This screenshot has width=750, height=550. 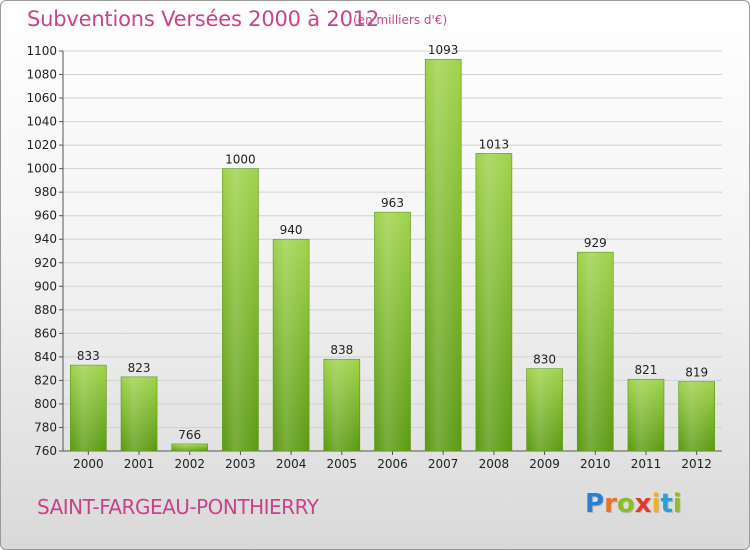 I want to click on value-label: 1013, so click(x=494, y=144).